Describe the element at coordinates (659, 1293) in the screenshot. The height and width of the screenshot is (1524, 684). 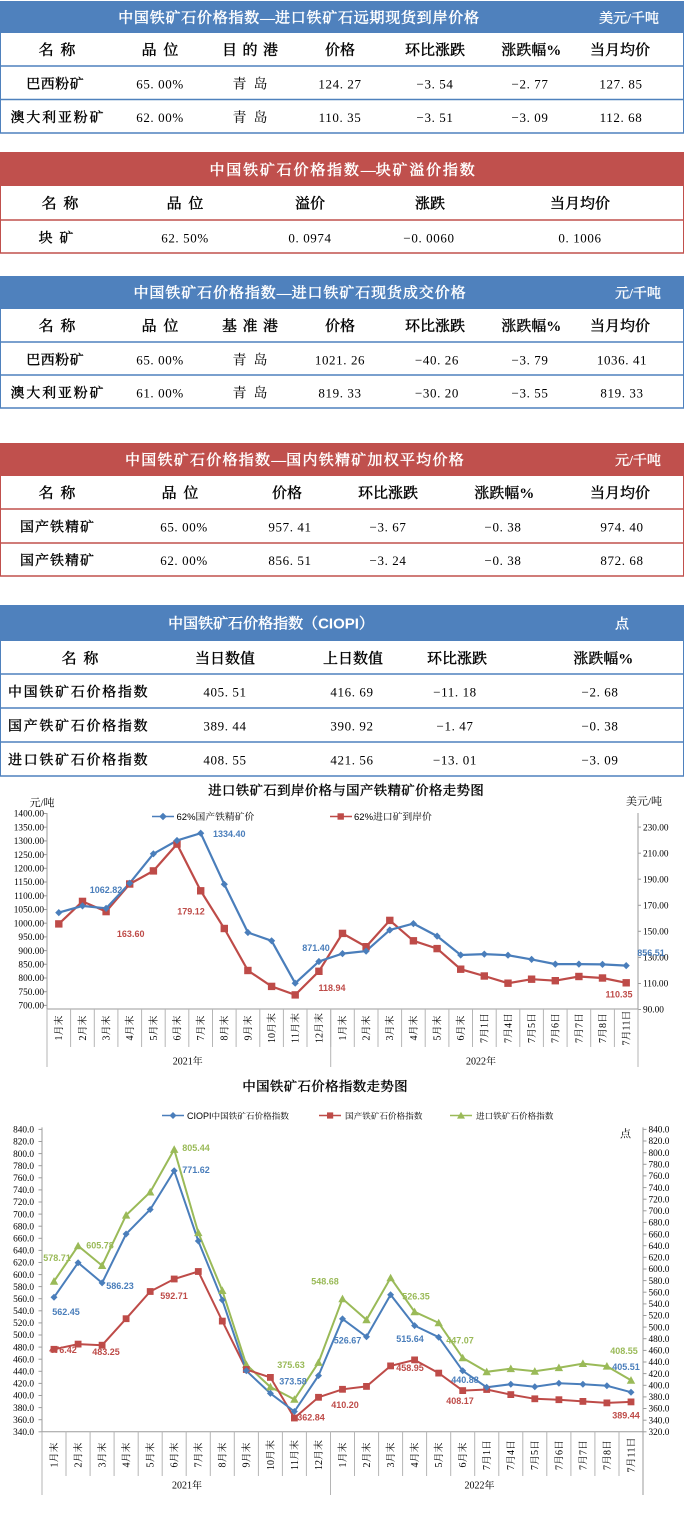
I see `svg-text: 560.0` at that location.